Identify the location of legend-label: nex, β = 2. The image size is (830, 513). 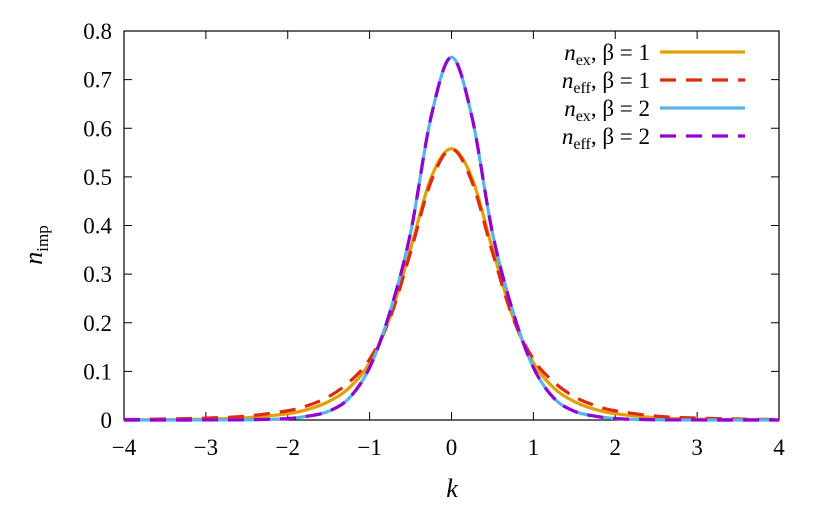
(607, 110).